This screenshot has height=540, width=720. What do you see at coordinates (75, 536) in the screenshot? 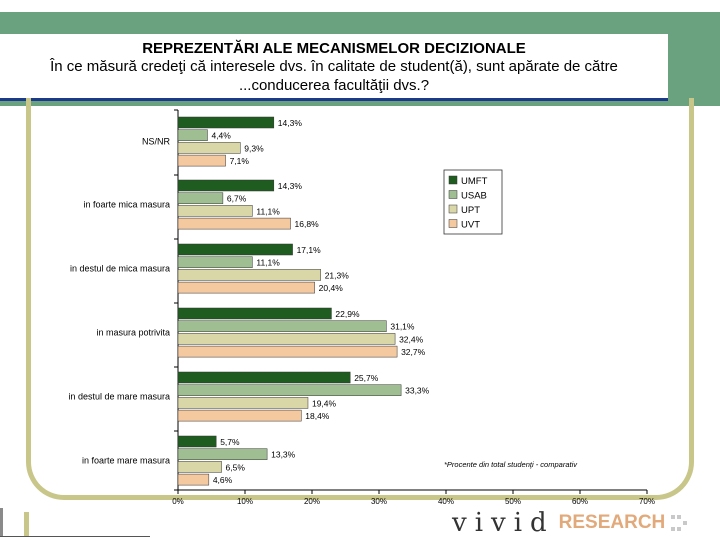
I see `footer-rule` at bounding box center [75, 536].